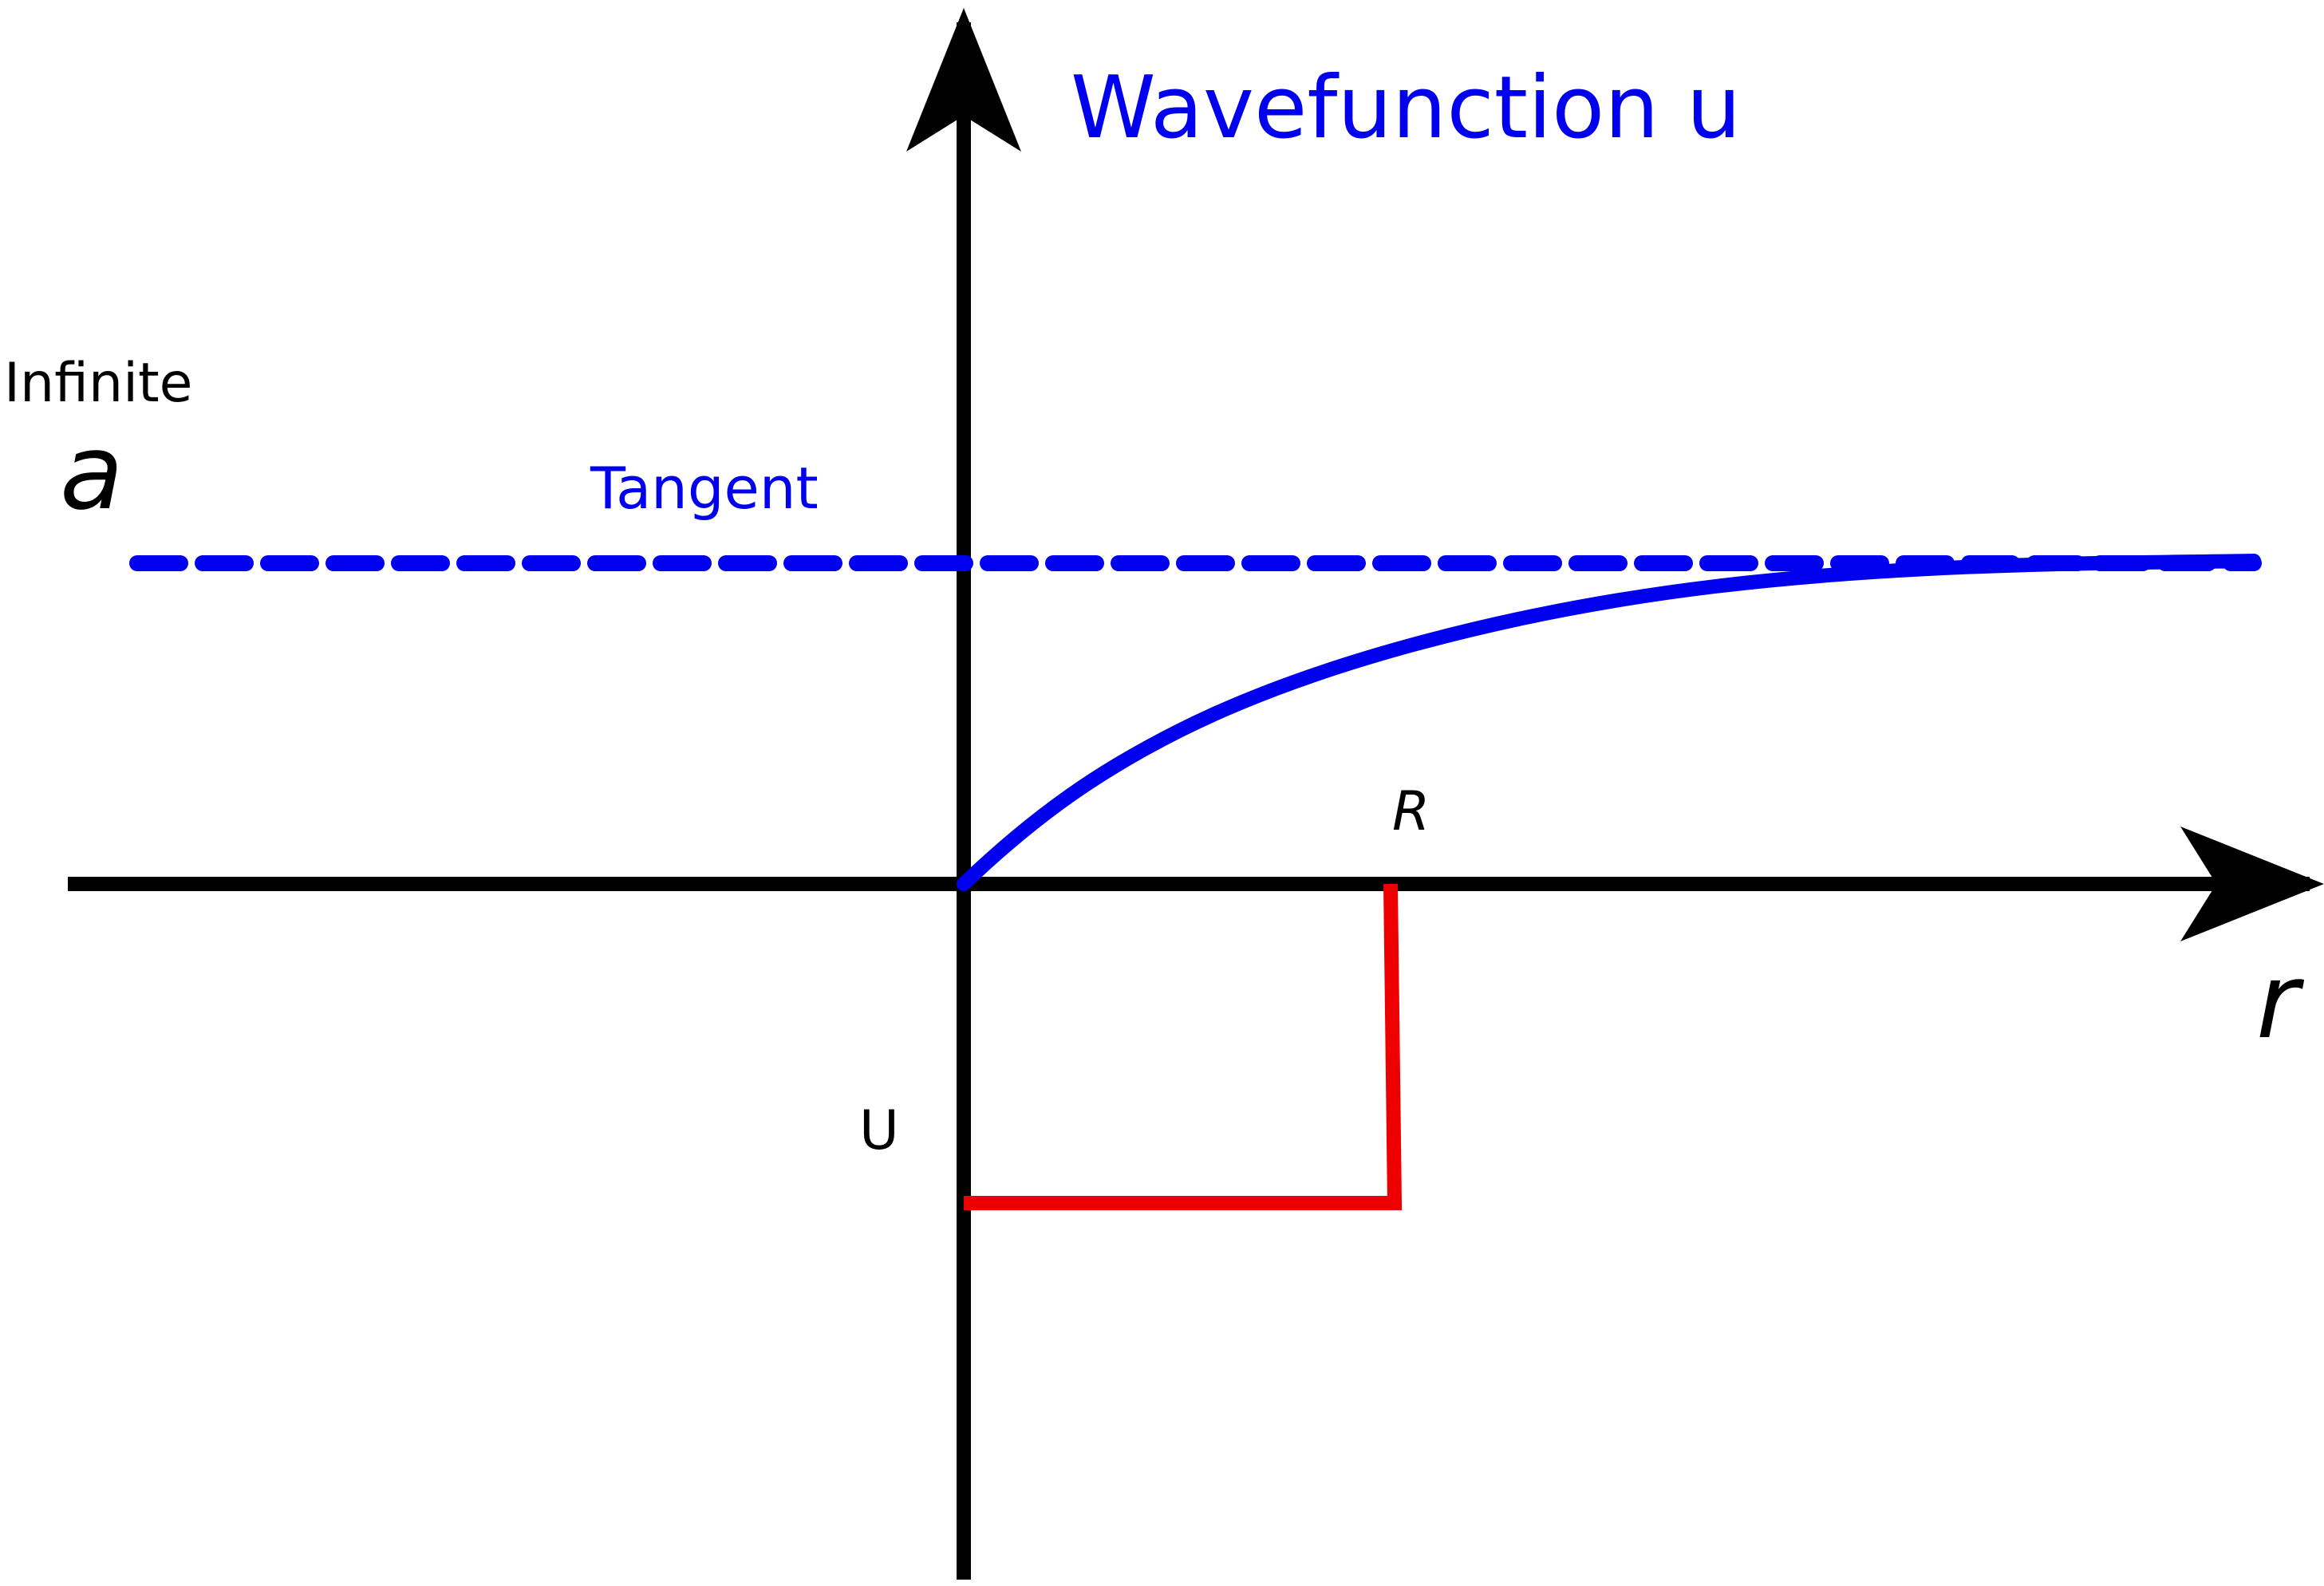 The height and width of the screenshot is (1586, 2324). Describe the element at coordinates (1411, 811) in the screenshot. I see `well-radius-label: R` at that location.